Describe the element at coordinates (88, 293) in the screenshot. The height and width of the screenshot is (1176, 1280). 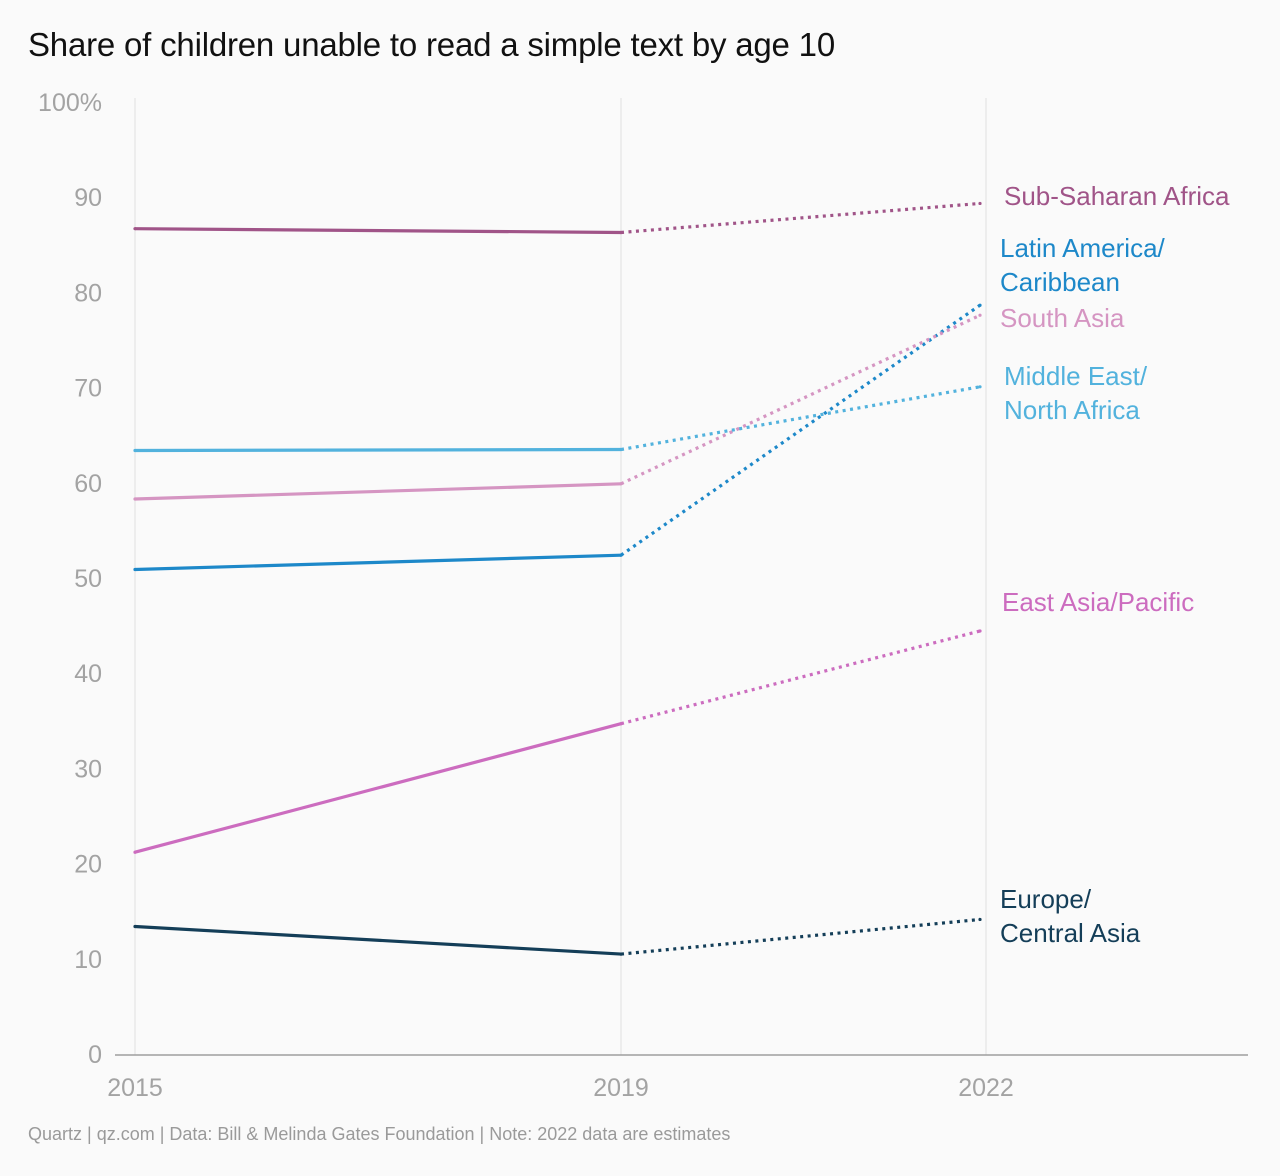
I see `y-tick-label: 80` at that location.